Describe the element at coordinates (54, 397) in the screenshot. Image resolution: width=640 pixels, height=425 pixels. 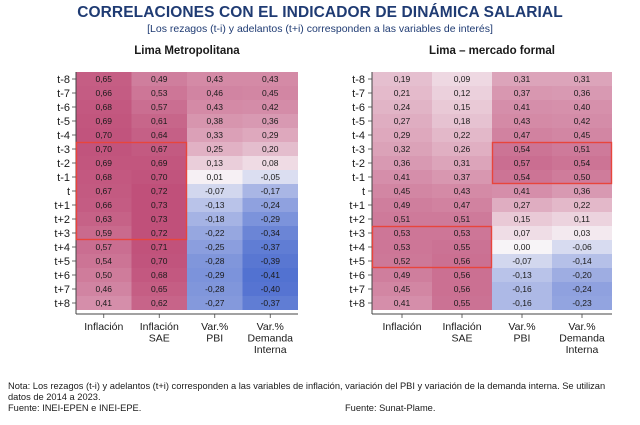
I see `footnote-line-2: datos de 2014 a 2023.` at that location.